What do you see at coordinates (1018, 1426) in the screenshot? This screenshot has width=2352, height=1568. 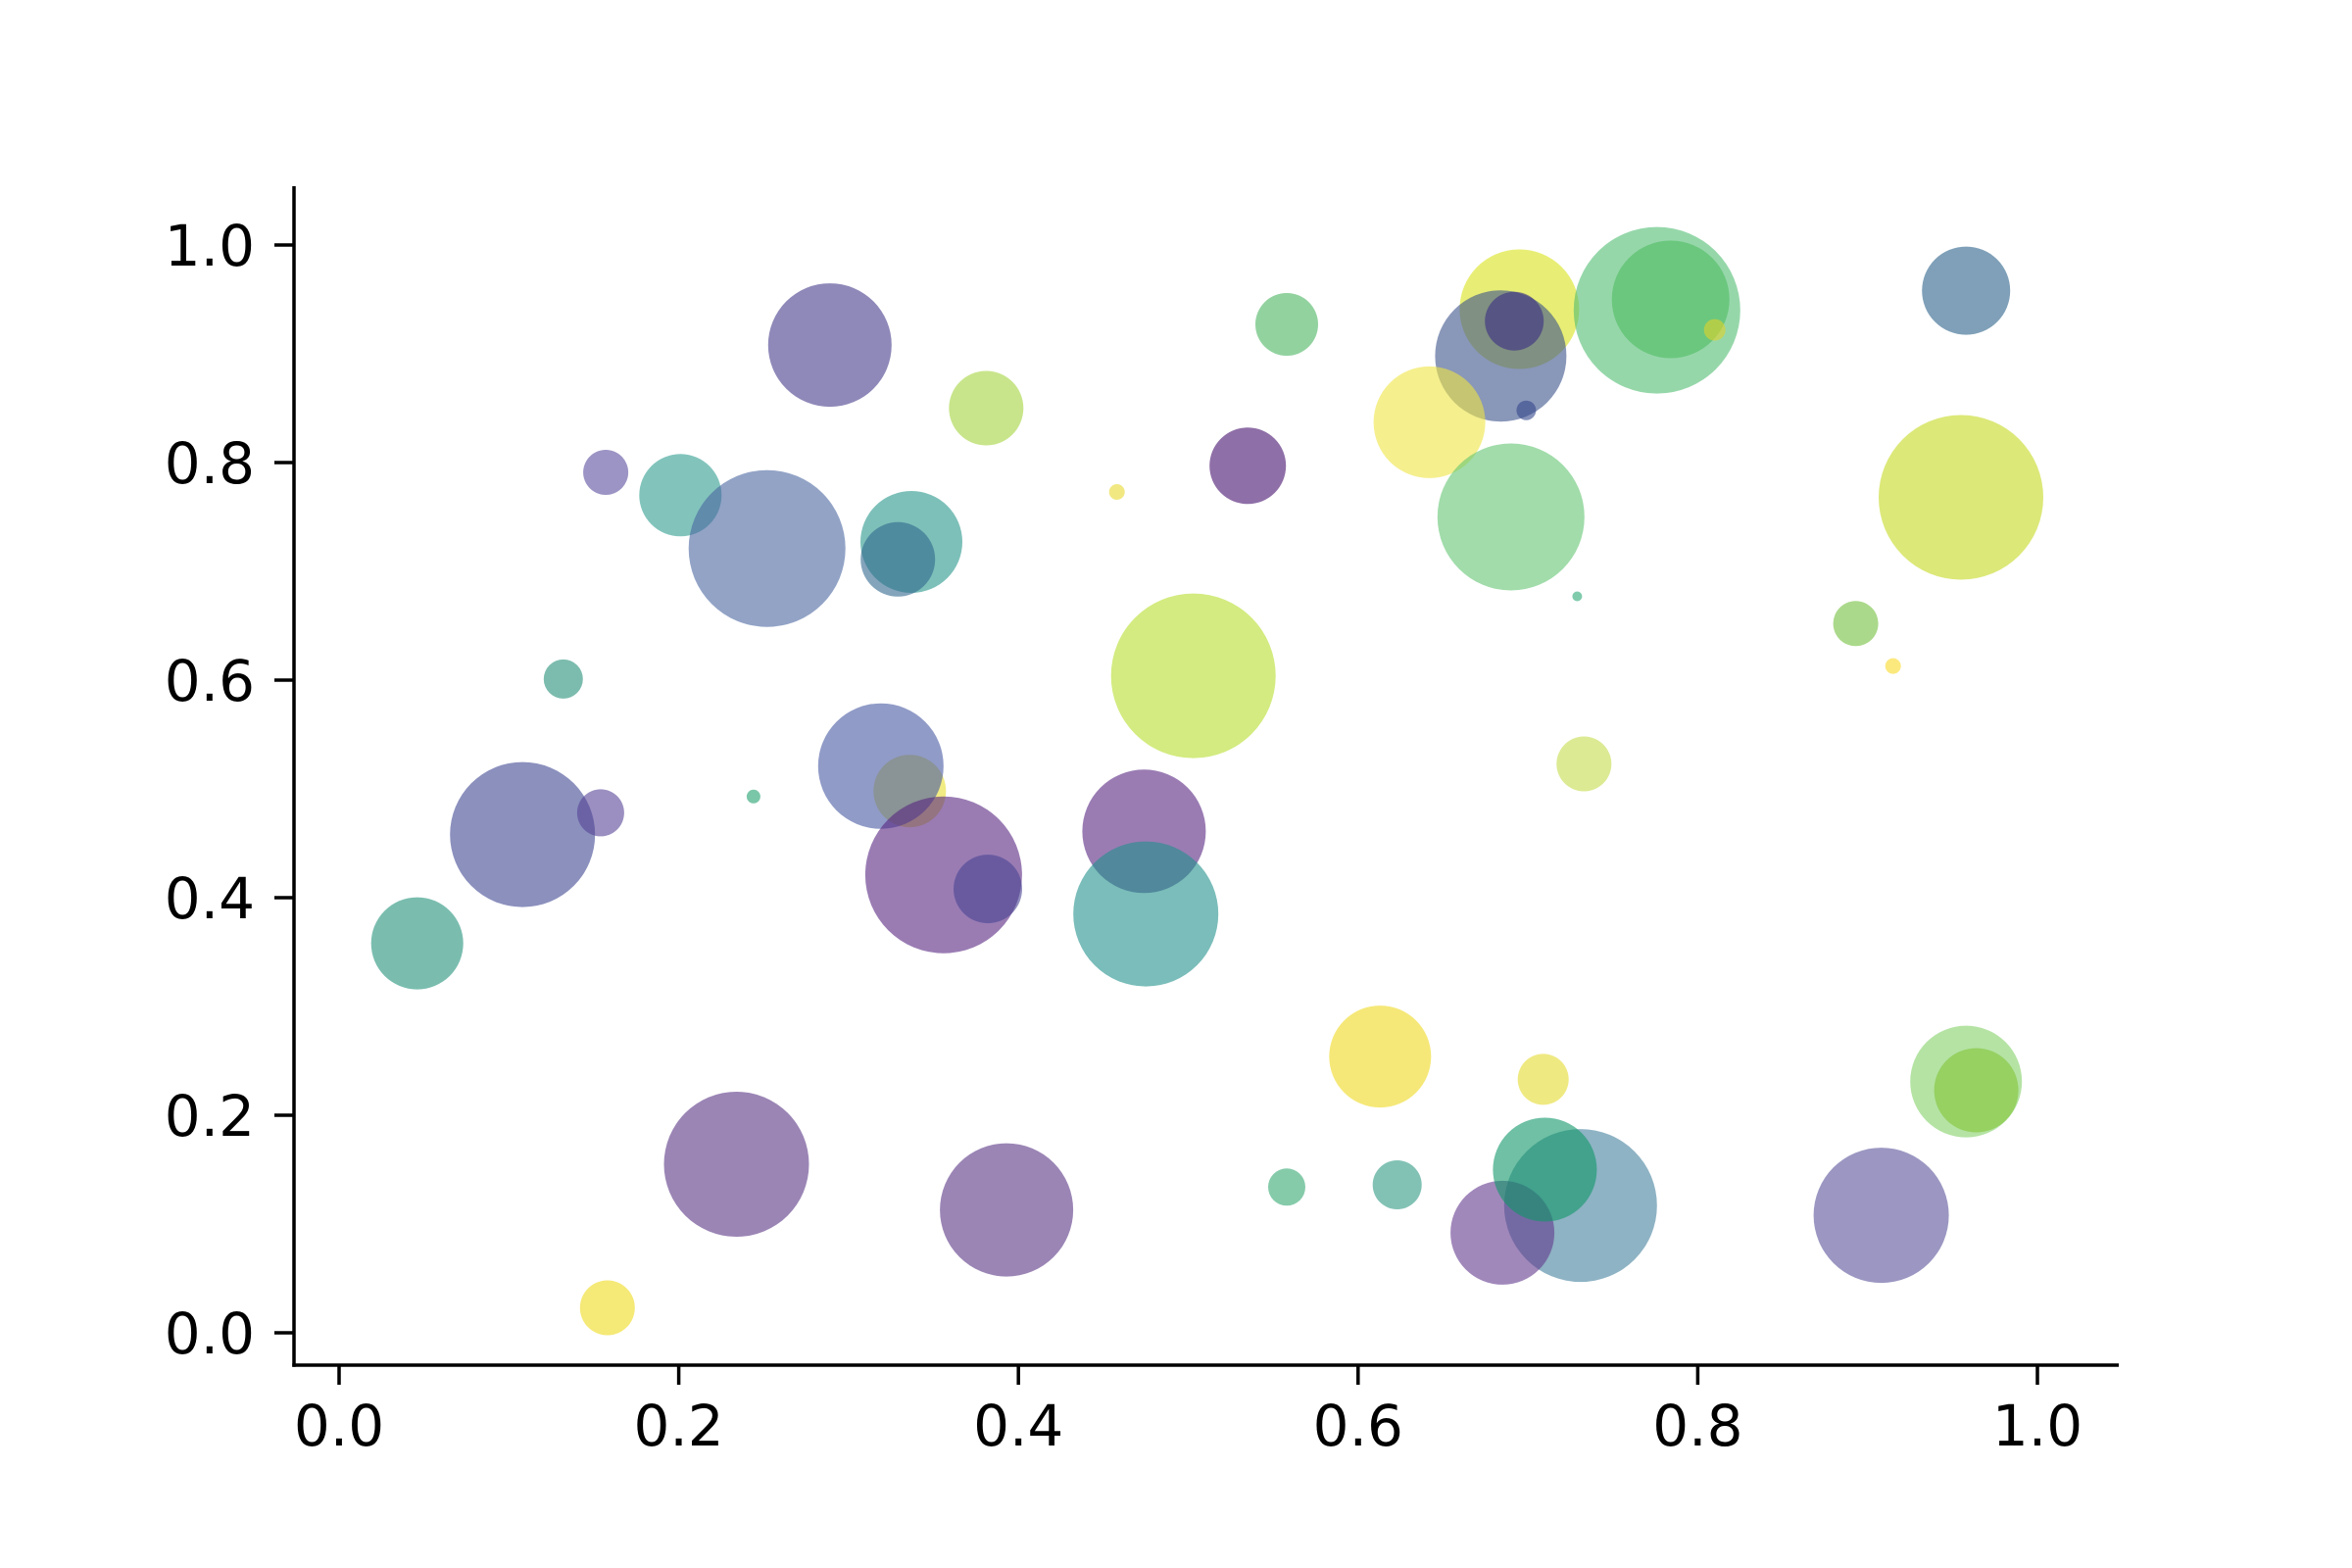 I see `x-tick-label: 0.4` at bounding box center [1018, 1426].